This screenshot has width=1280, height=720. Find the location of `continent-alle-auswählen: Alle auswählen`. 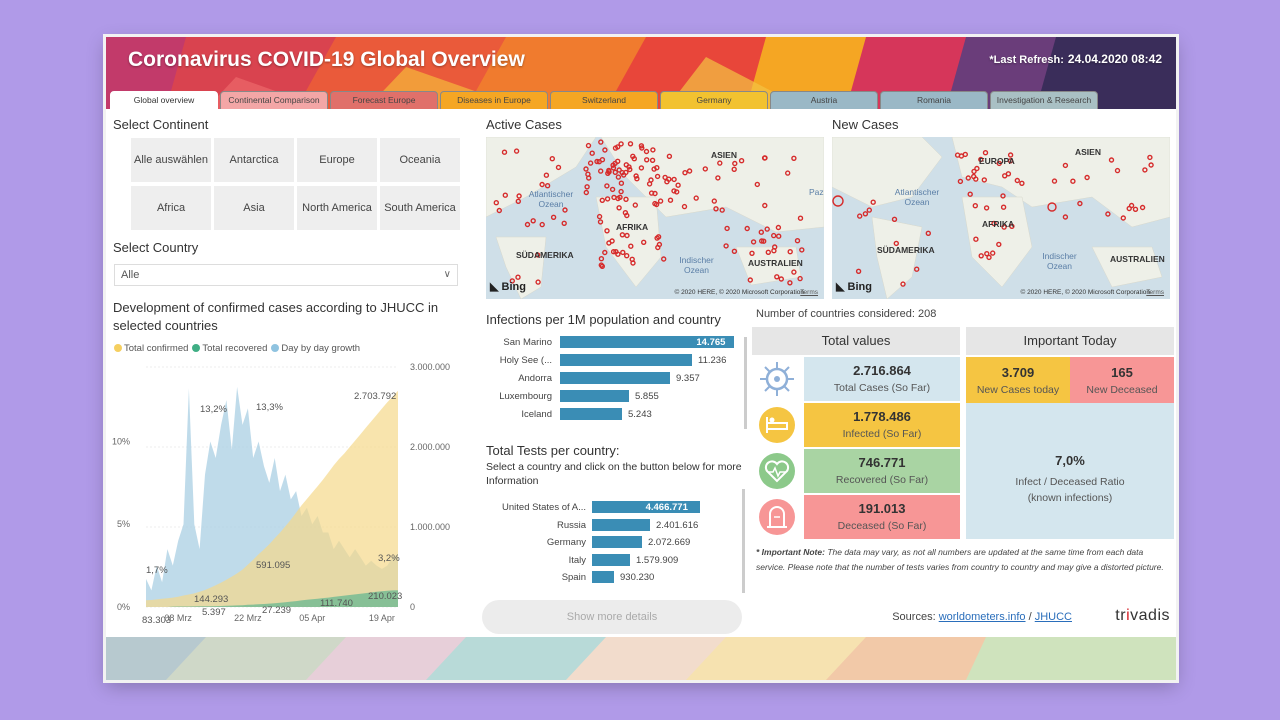

continent-alle-auswählen: Alle auswählen is located at coordinates (171, 160).